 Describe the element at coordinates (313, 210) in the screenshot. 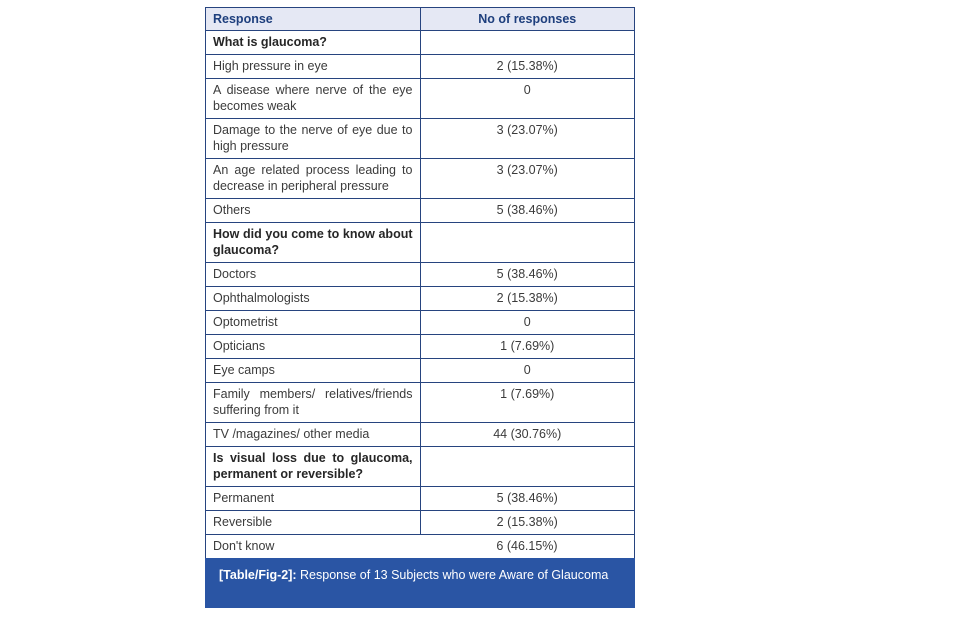

I see `response-label: Others` at that location.